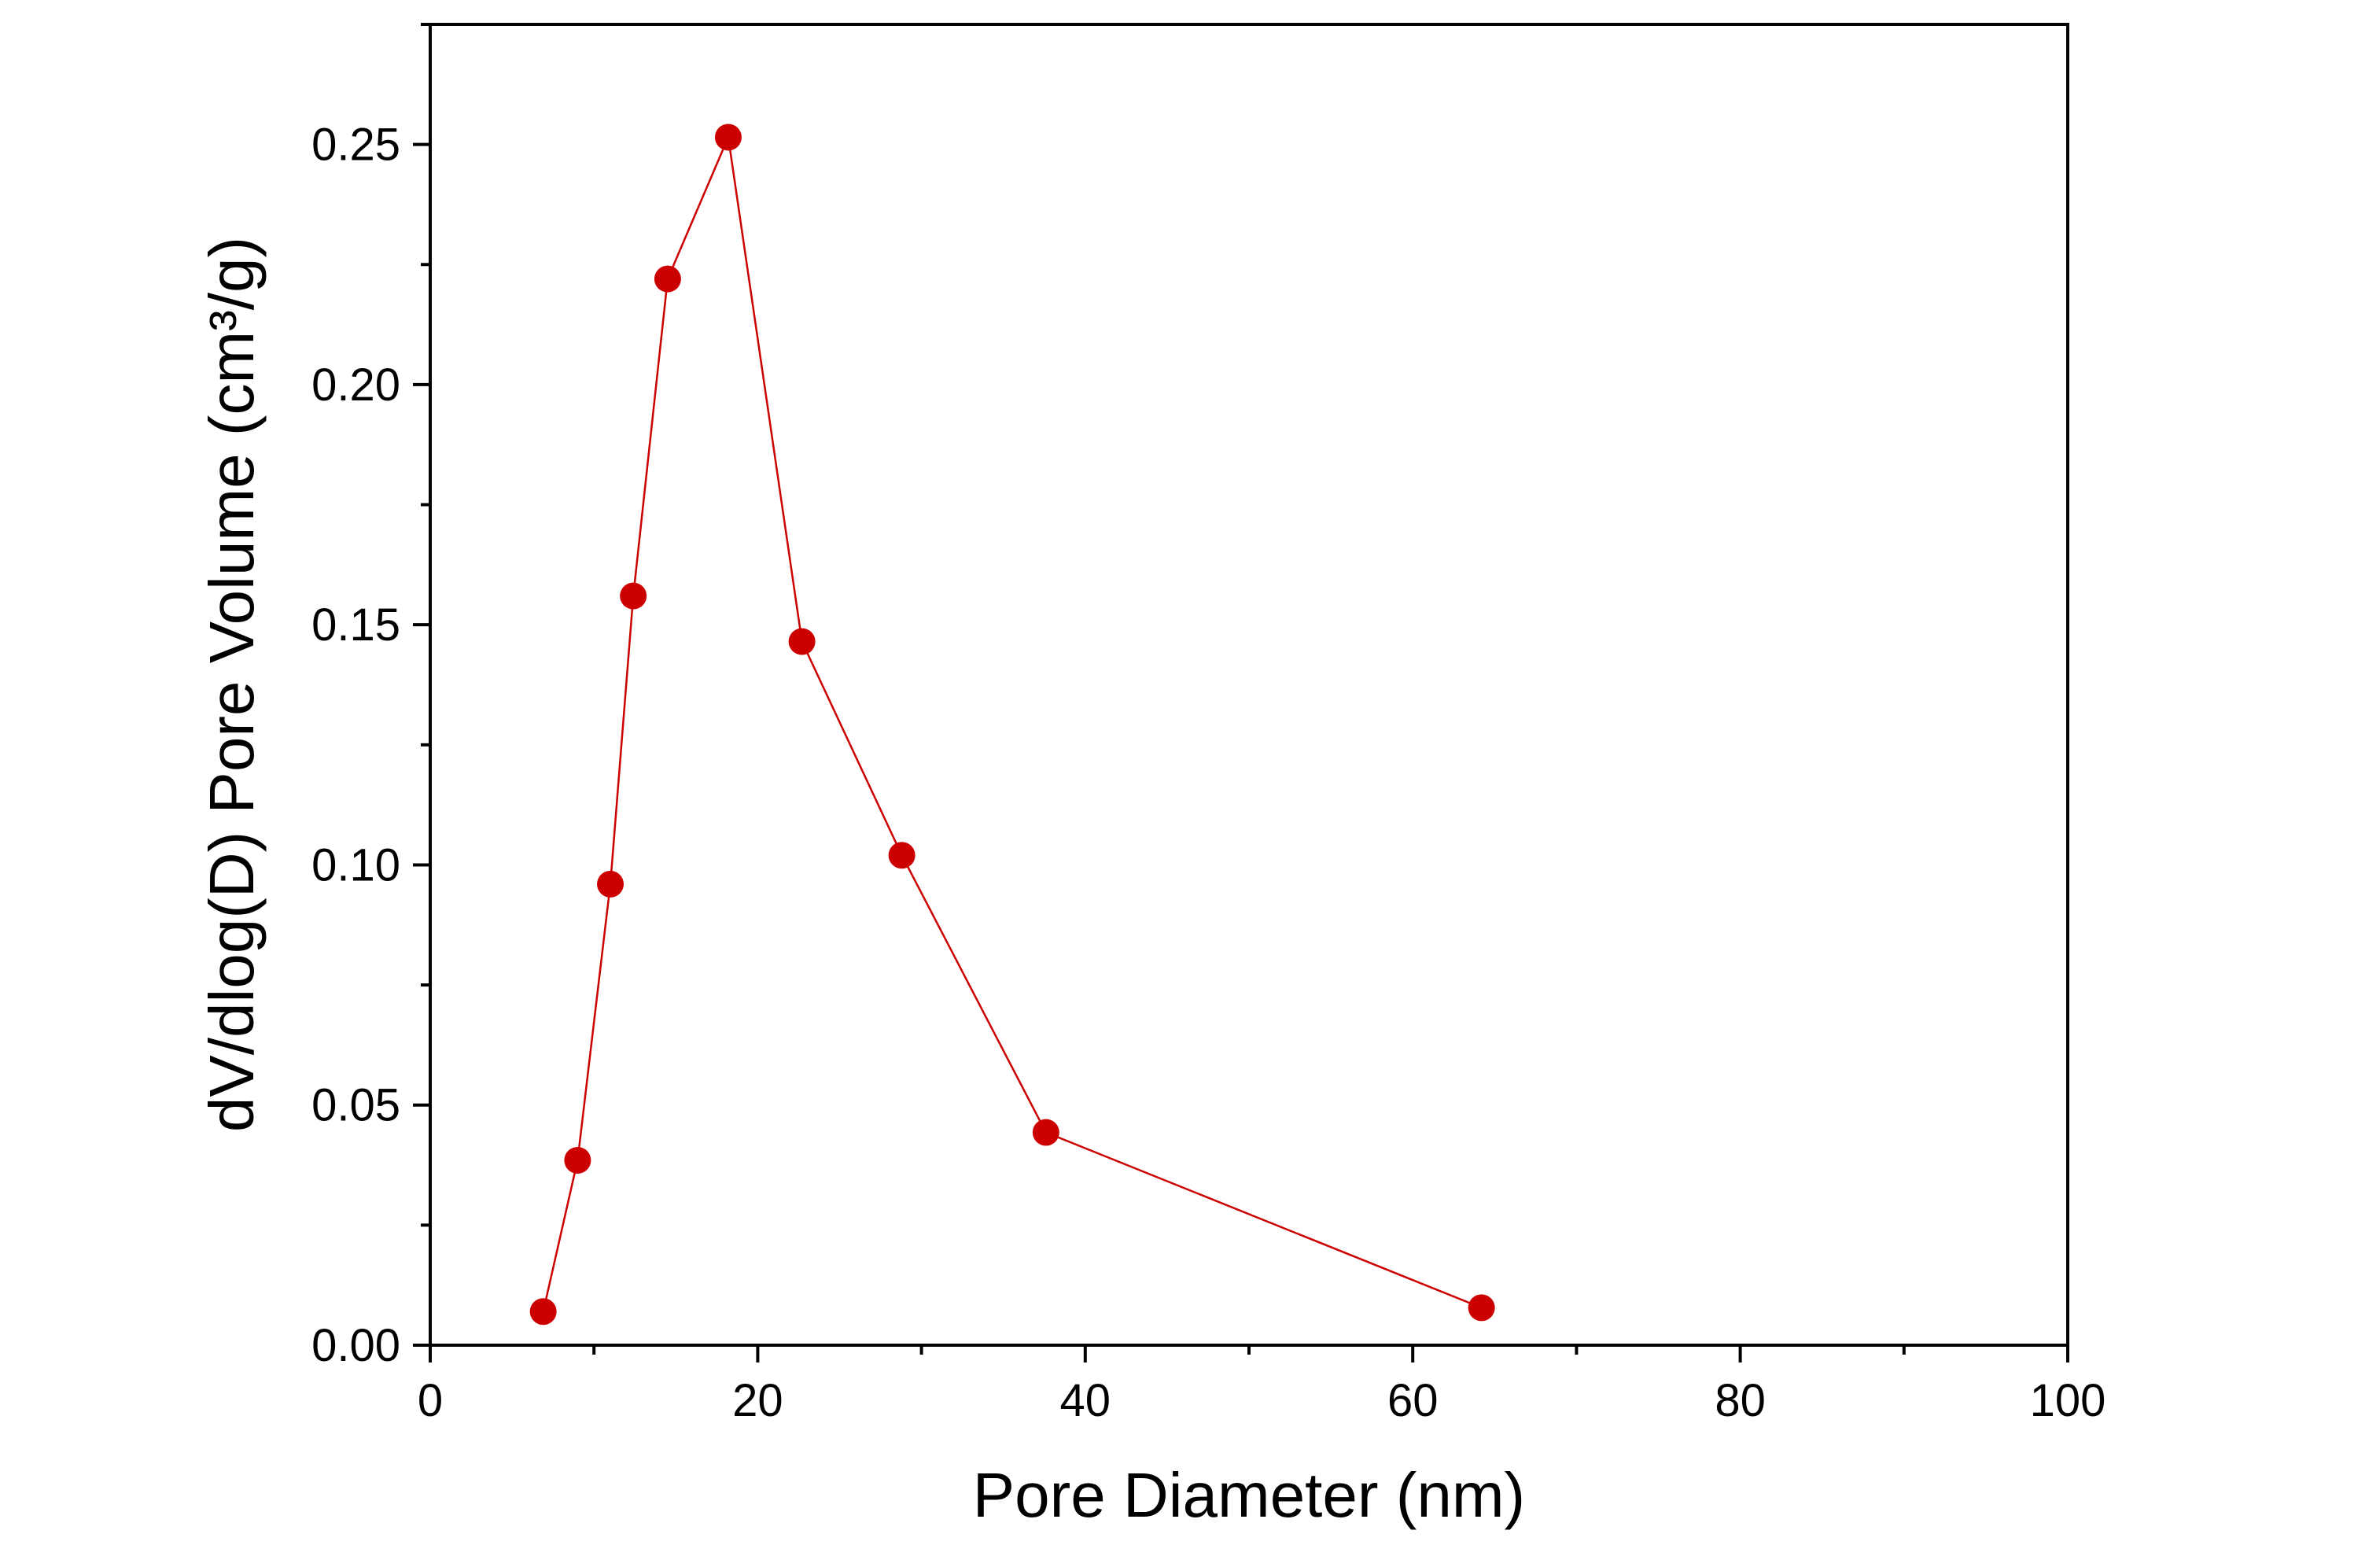  Describe the element at coordinates (431, 1401) in the screenshot. I see `x-tick-label: 0` at that location.